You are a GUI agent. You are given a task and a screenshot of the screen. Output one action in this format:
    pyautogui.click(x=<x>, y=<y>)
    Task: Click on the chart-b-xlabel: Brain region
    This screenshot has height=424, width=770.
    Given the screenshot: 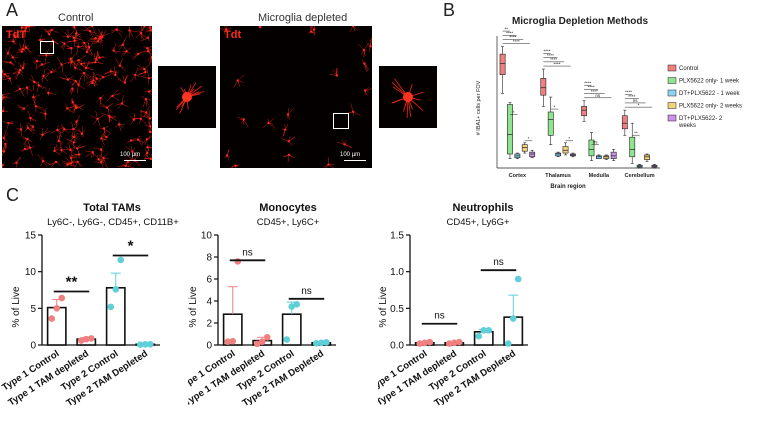 What is the action you would take?
    pyautogui.click(x=568, y=187)
    